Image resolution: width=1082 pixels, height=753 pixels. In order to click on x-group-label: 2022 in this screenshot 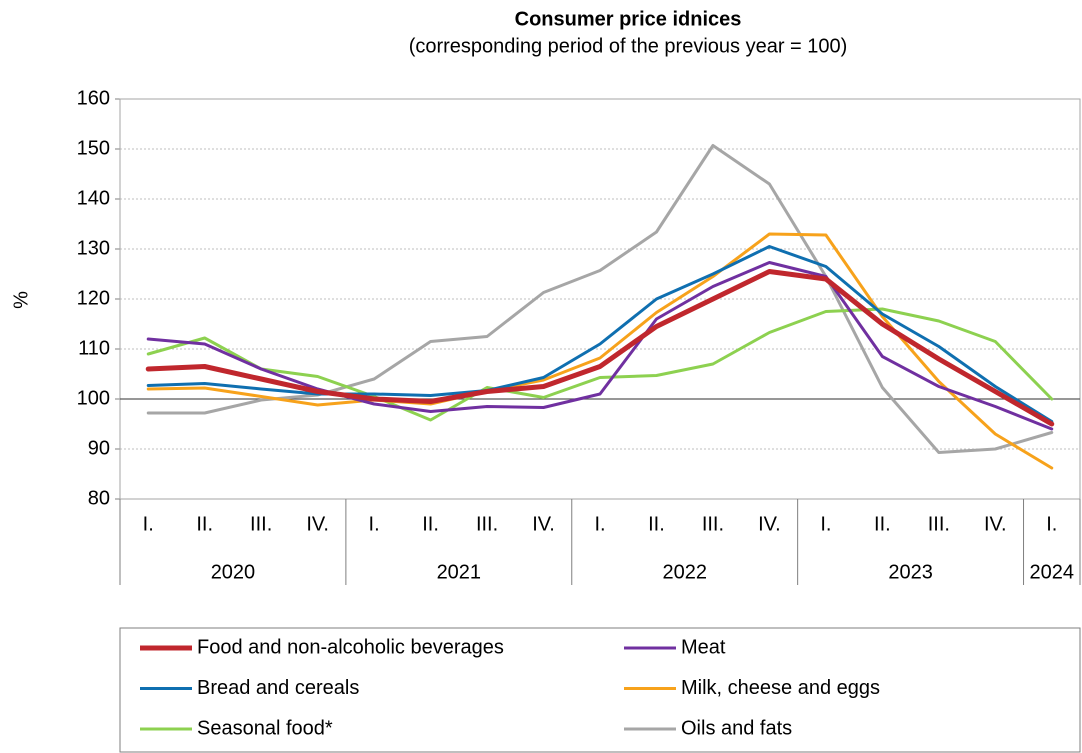, I will do `click(684, 572)`.